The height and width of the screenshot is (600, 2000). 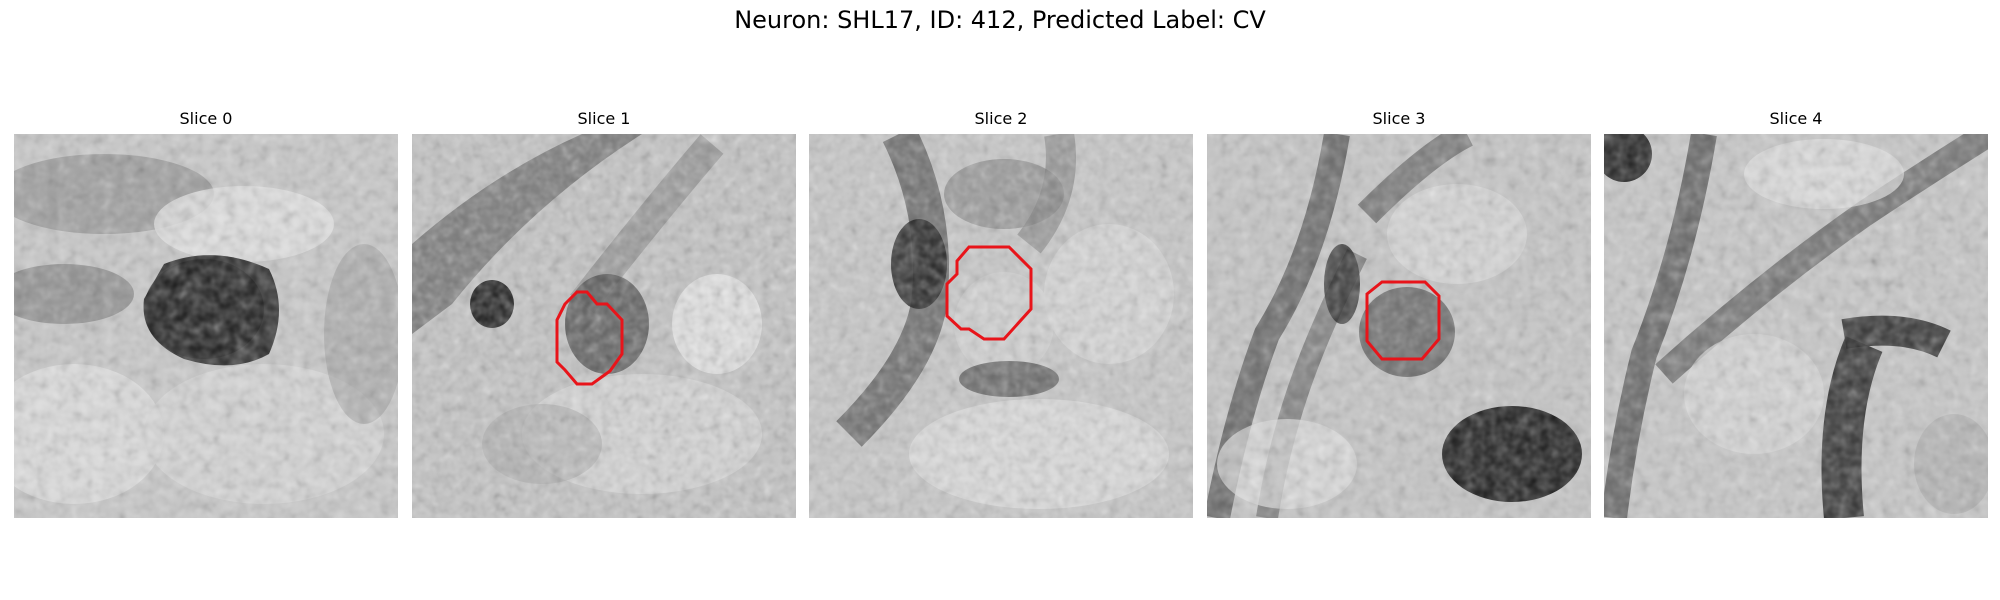 What do you see at coordinates (1001, 118) in the screenshot?
I see `slice-2-title: Slice 2` at bounding box center [1001, 118].